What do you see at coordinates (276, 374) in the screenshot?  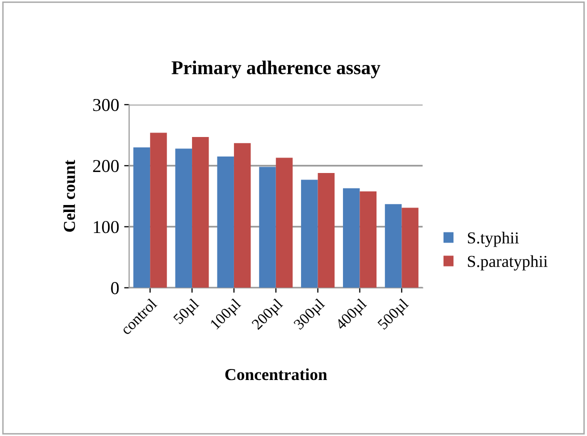 I see `x-axis-title: Concentration` at bounding box center [276, 374].